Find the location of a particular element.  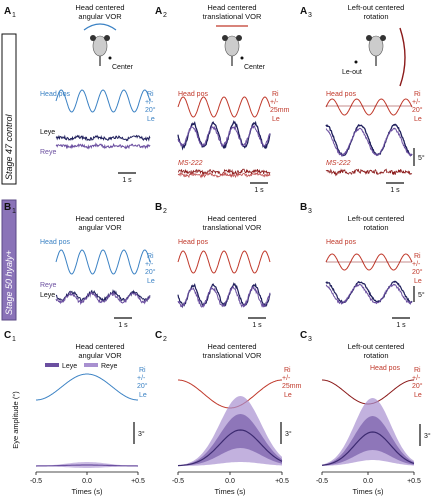

panel-letter-sub-B3: 3 is located at coordinates (310, 211).